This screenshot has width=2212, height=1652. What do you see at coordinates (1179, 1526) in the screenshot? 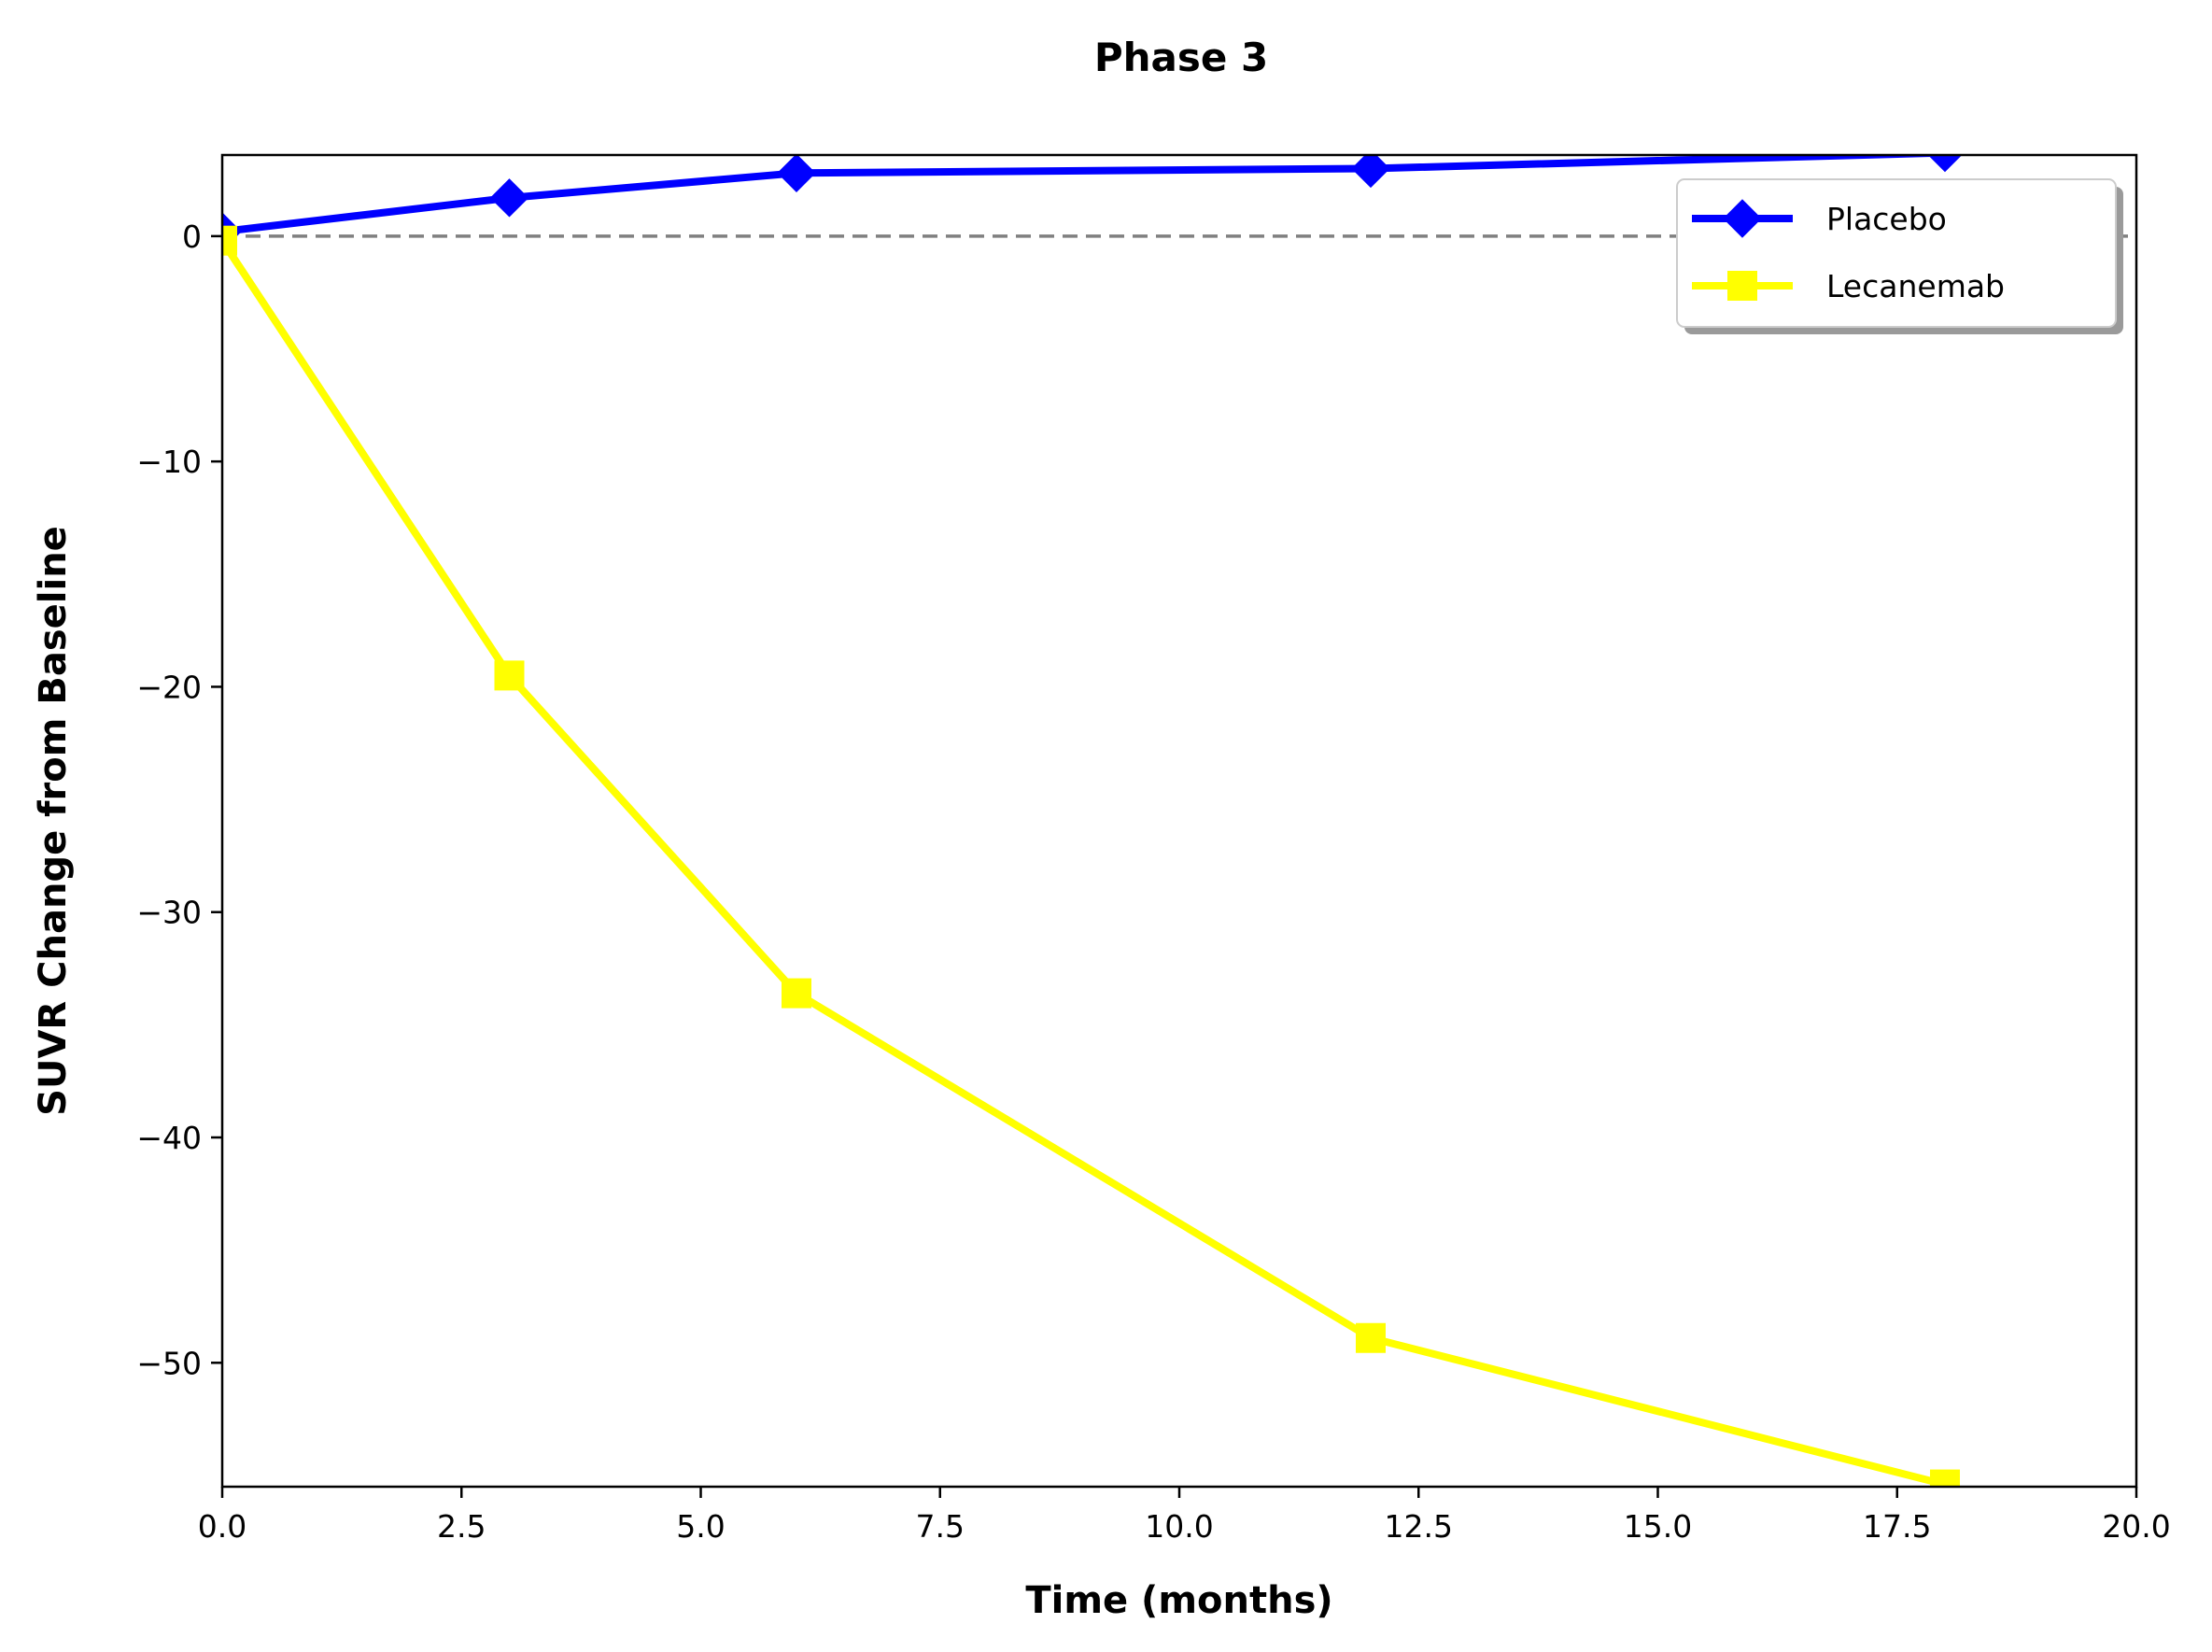
I see `x-tick-label: 10.0` at bounding box center [1179, 1526].